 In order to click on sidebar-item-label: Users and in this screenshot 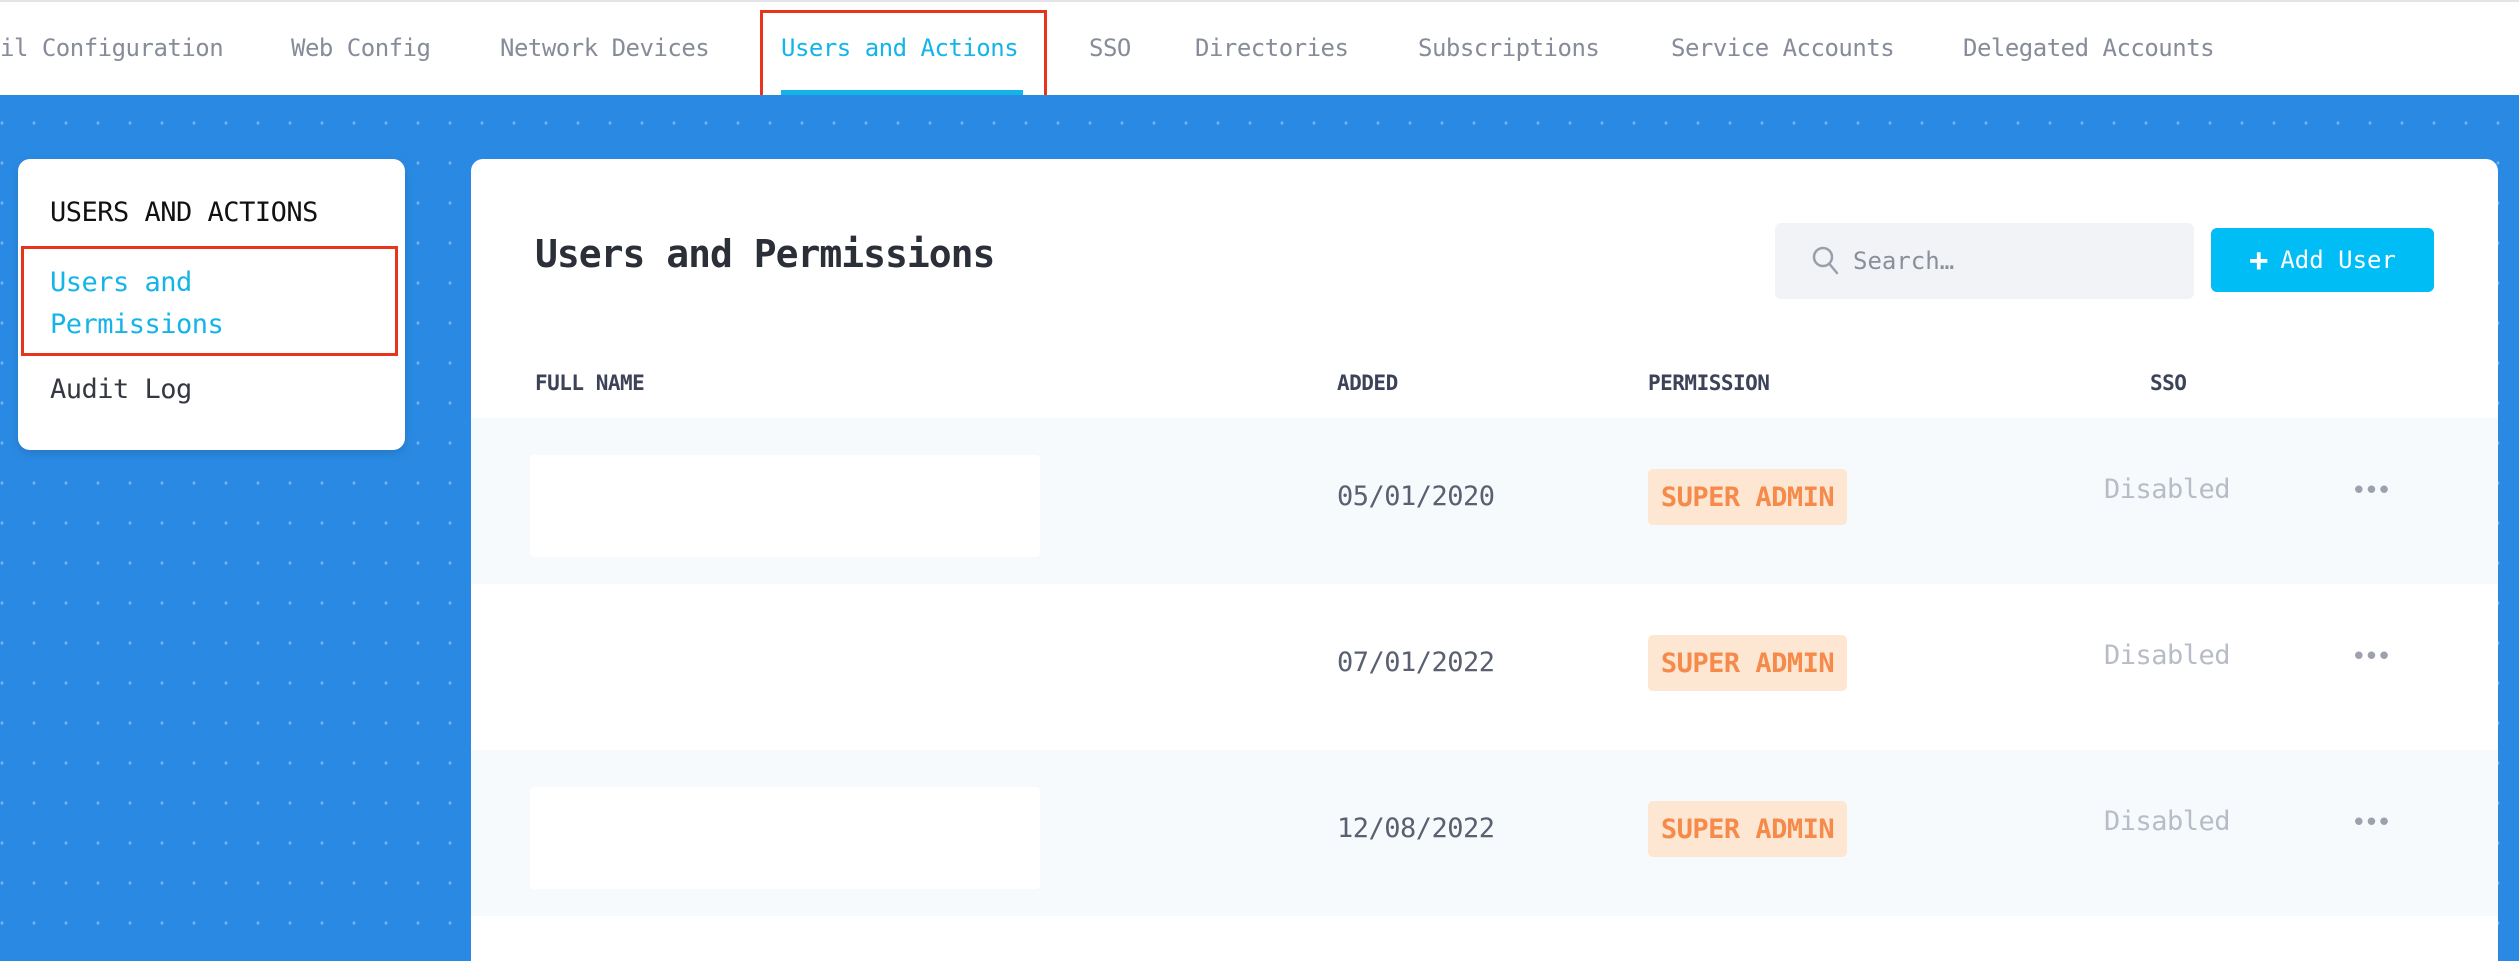, I will do `click(121, 282)`.